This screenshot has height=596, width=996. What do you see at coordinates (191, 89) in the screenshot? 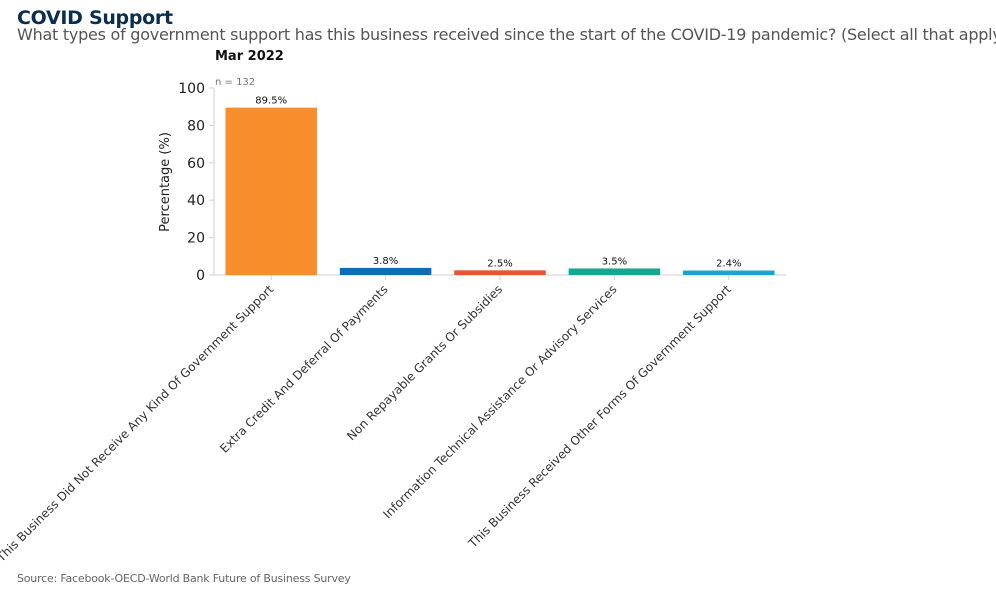
I see `y-tick-label: 100` at bounding box center [191, 89].